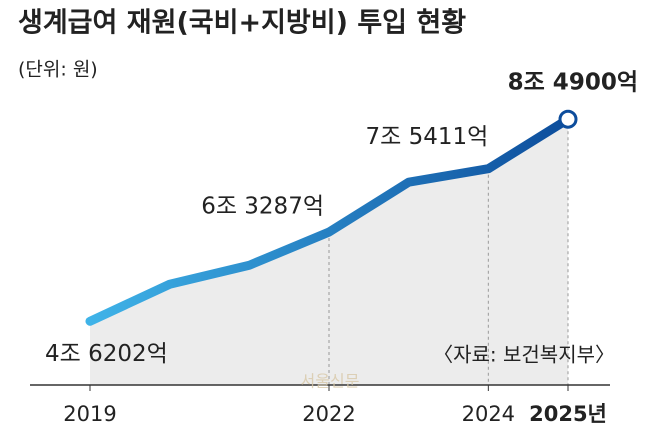 The width and height of the screenshot is (658, 434). What do you see at coordinates (488, 414) in the screenshot?
I see `x-tick-label: 2024` at bounding box center [488, 414].